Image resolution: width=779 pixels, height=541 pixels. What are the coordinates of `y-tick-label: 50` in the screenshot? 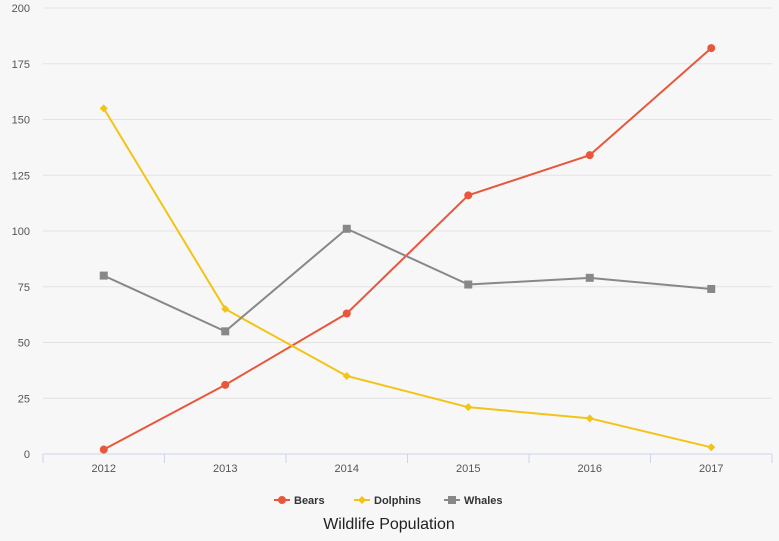 It's located at (24, 344).